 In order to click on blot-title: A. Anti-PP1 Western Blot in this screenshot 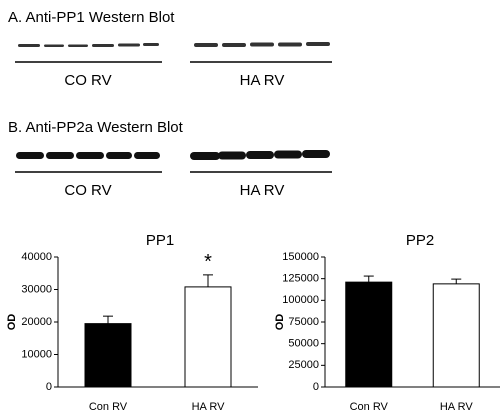, I will do `click(91, 17)`.